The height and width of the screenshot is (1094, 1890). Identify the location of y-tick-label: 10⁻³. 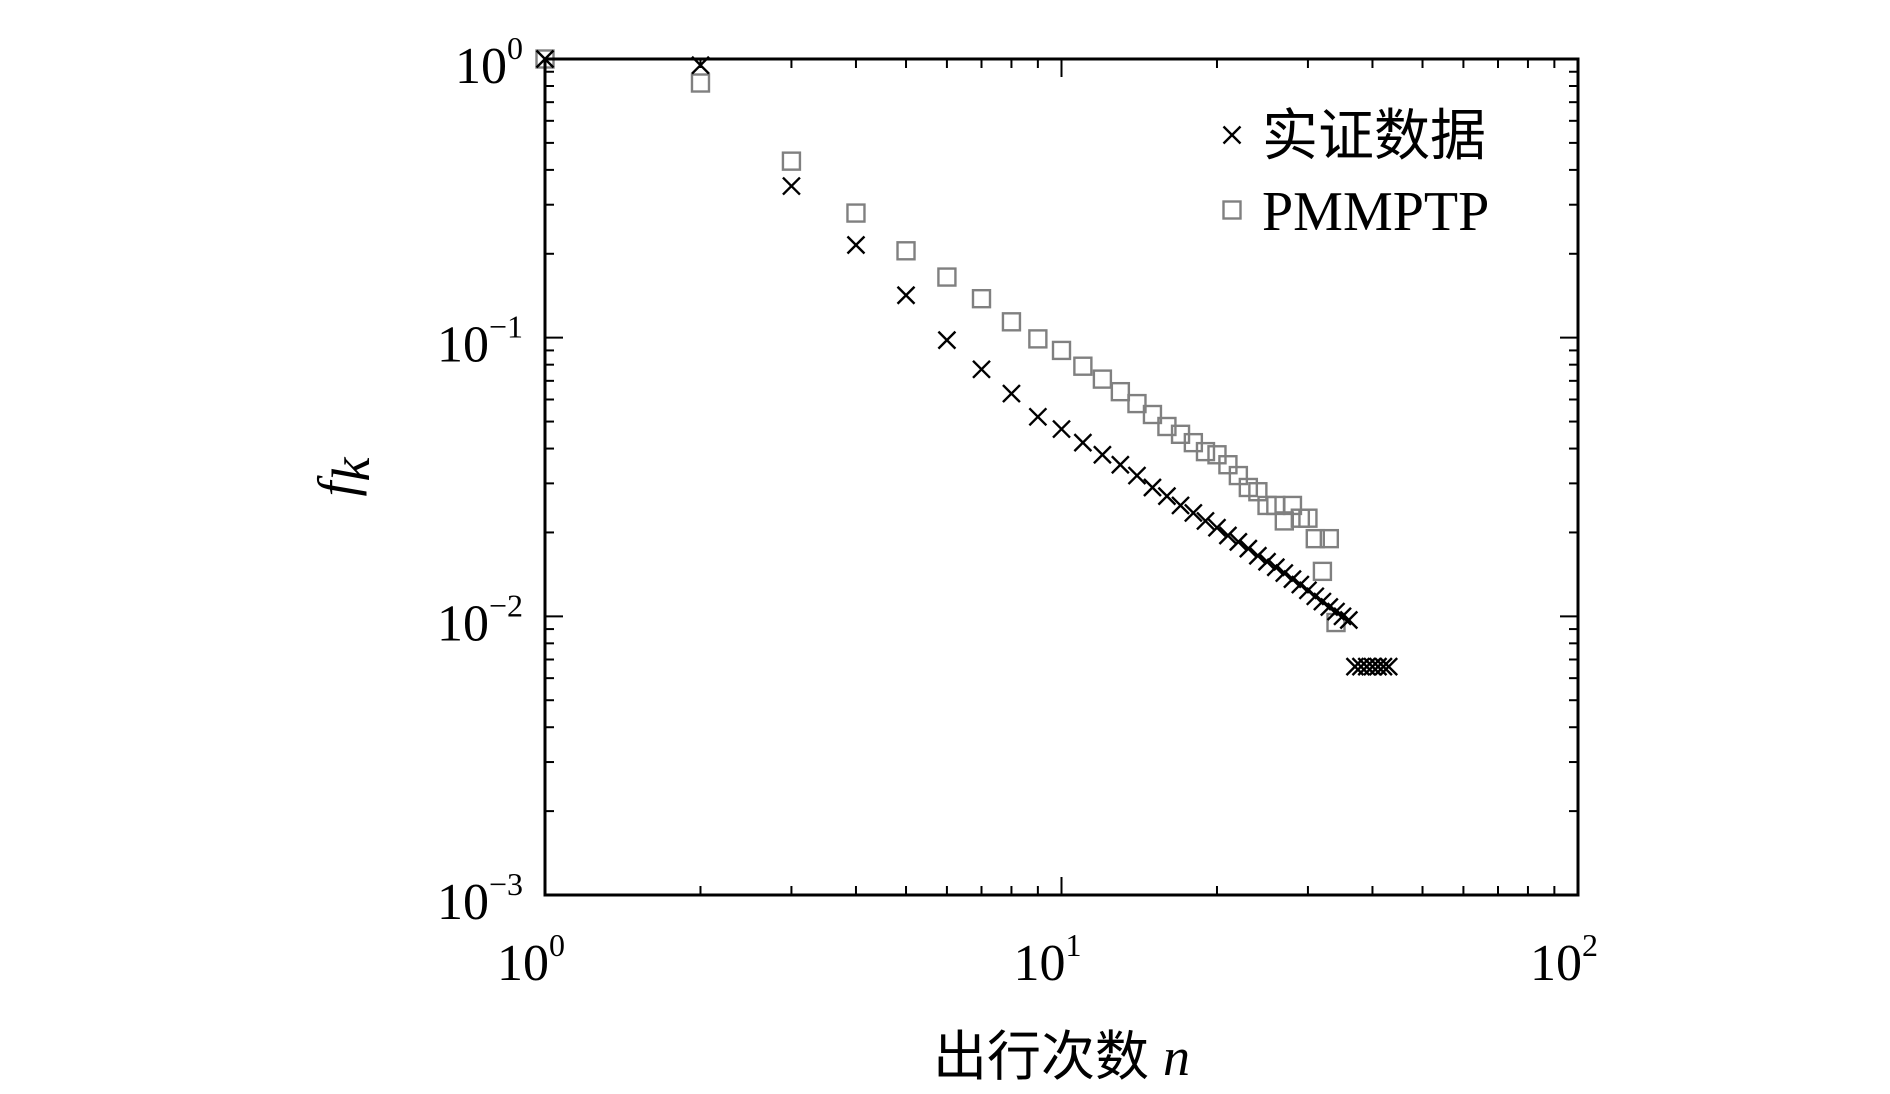
(480, 898).